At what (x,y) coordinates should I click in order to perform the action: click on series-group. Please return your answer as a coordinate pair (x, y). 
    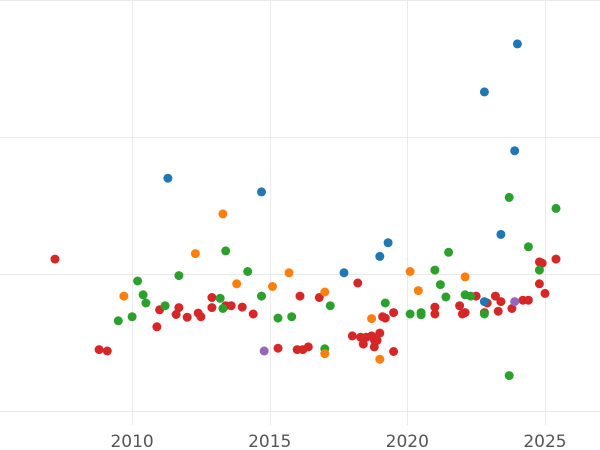
    Looking at the image, I should click on (389, 326).